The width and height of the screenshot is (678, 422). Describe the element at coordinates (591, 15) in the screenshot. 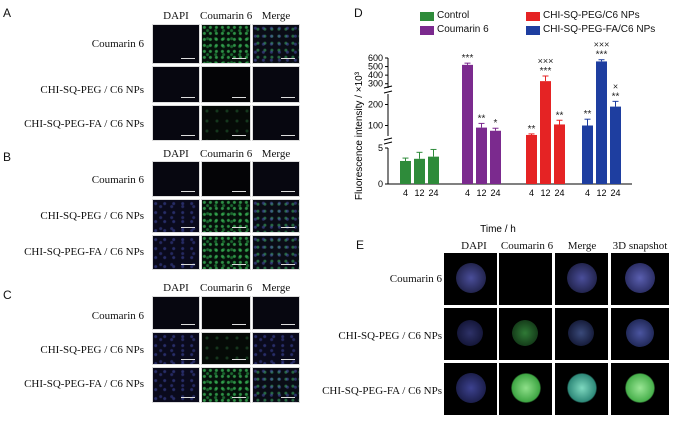

I see `legend-label-chi-sq-peg: CHI-SQ-PEG/C6 NPs` at that location.